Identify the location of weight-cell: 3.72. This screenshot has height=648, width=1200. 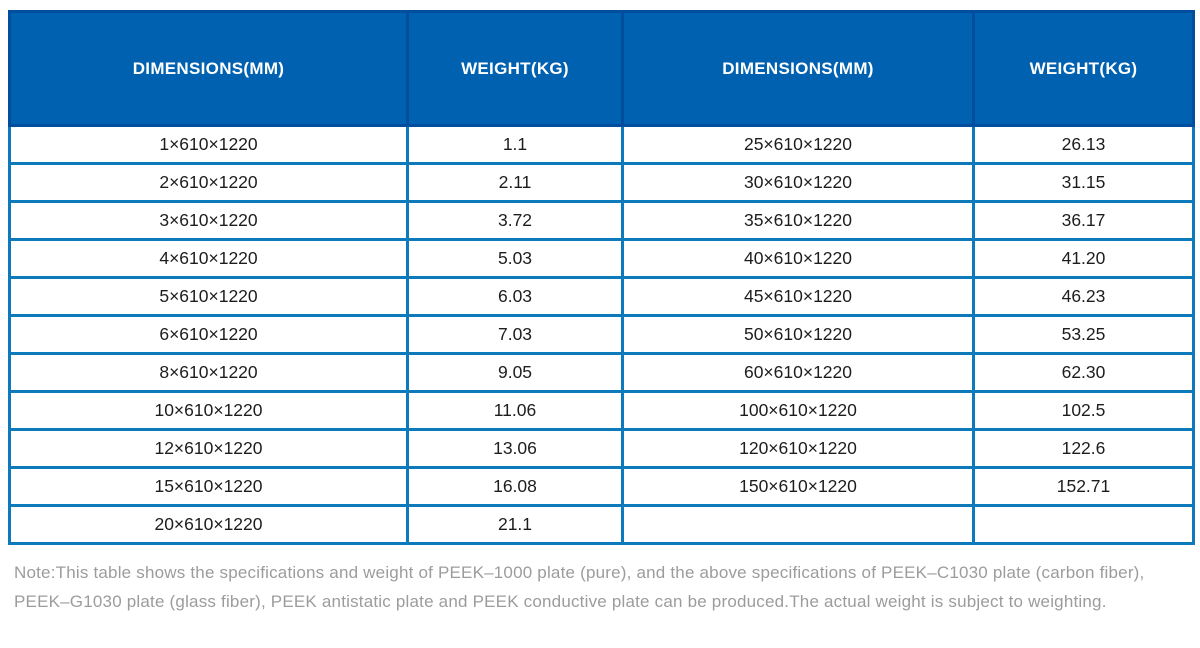
(515, 220).